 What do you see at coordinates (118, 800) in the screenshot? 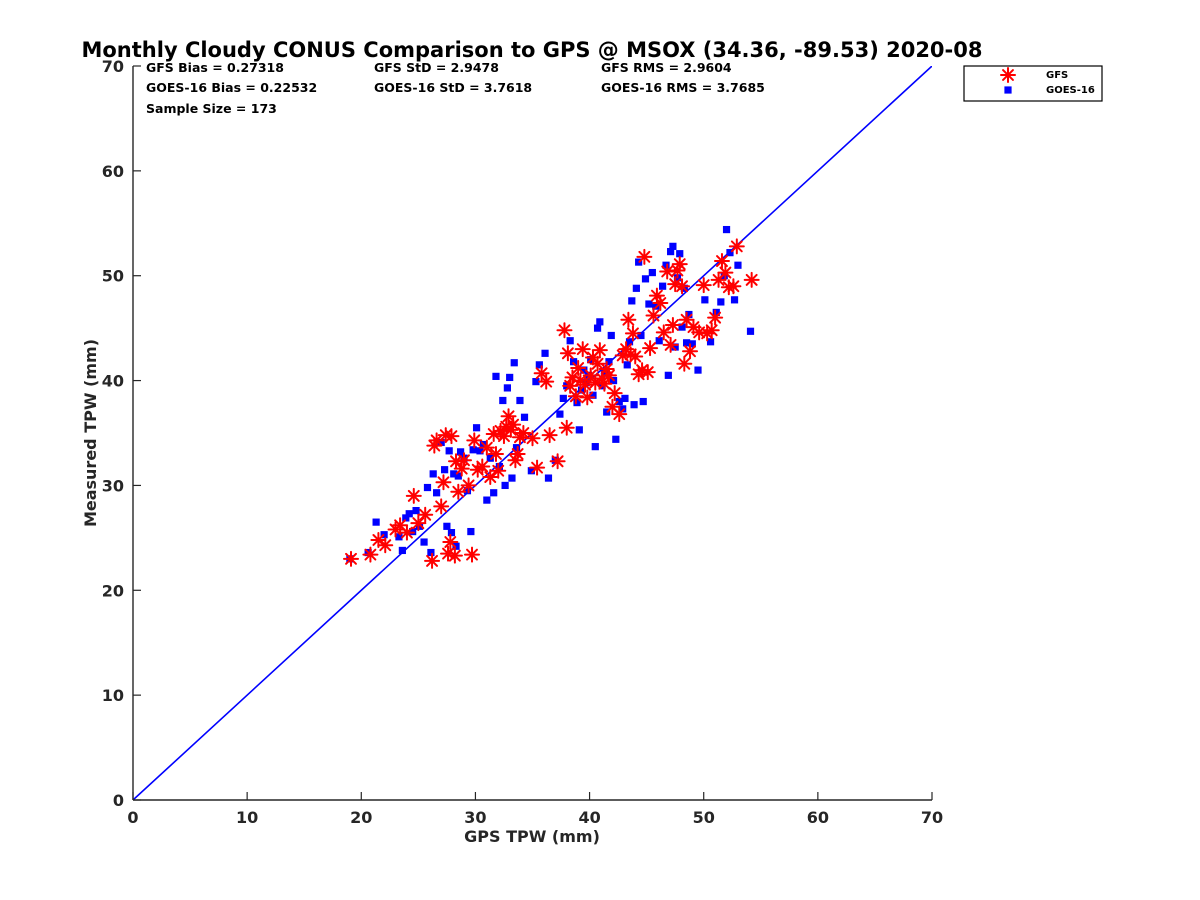
I see `y-tick-label: 0` at bounding box center [118, 800].